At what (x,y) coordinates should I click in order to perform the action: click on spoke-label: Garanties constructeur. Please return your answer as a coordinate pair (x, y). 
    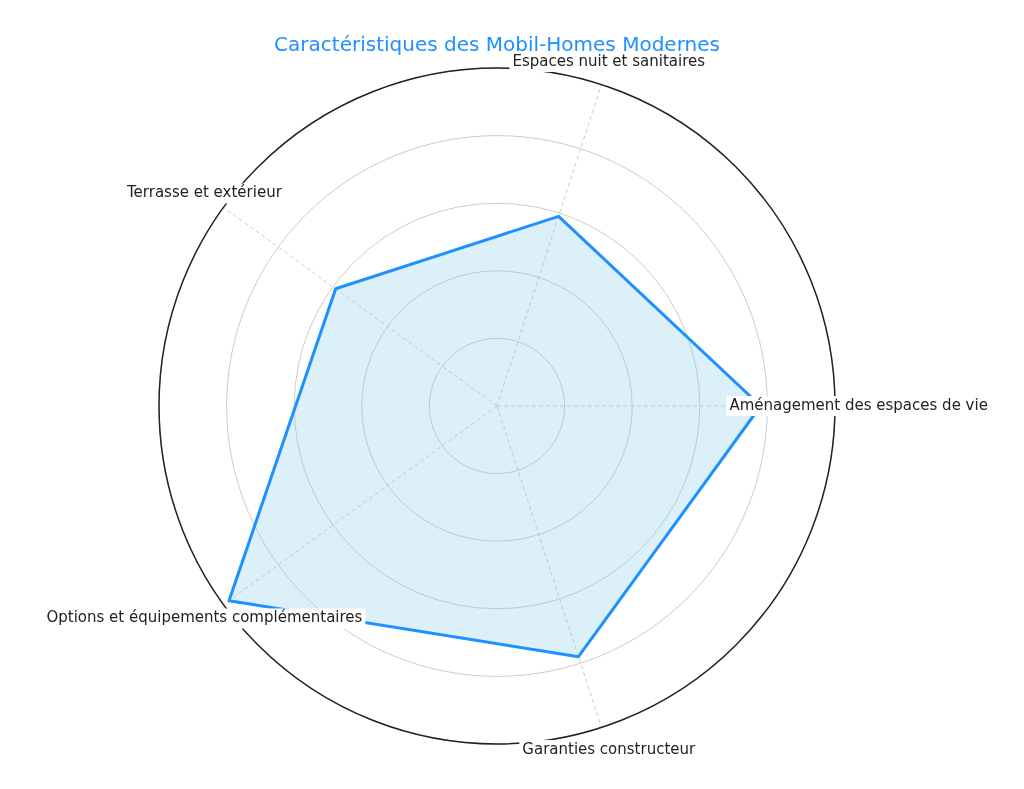
    Looking at the image, I should click on (609, 748).